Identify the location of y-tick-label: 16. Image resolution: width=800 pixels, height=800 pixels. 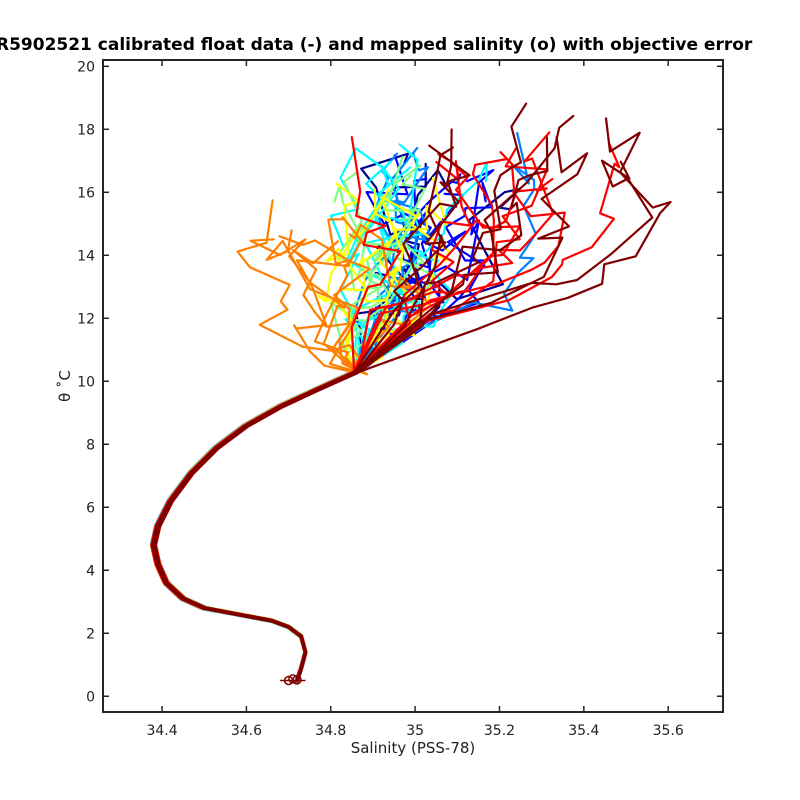
(86, 193).